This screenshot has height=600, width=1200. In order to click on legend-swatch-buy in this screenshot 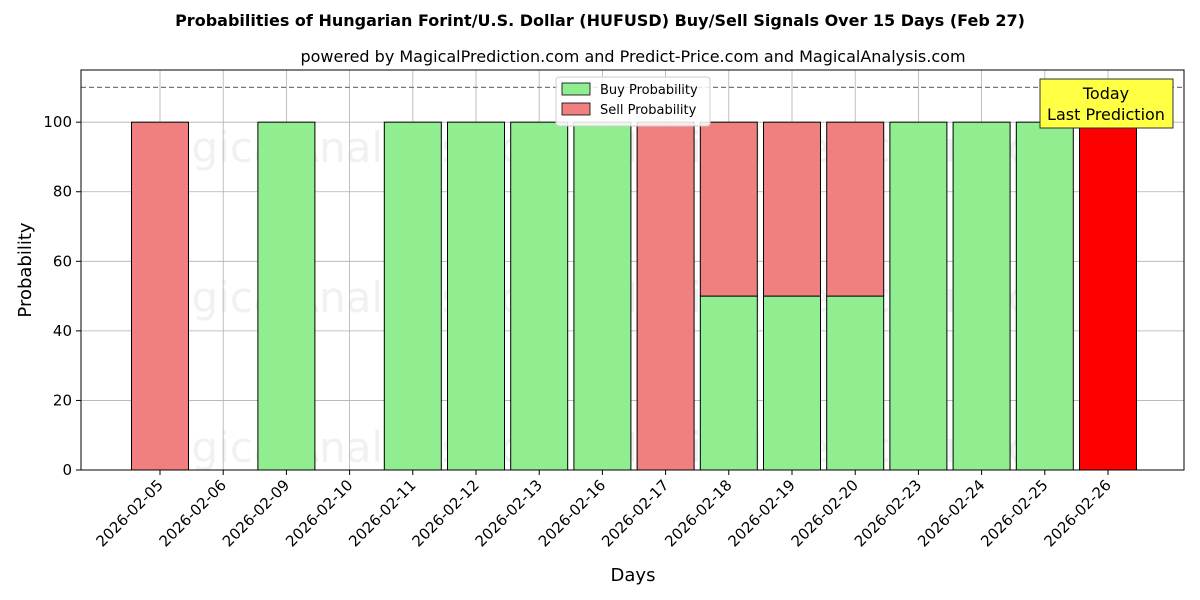, I will do `click(576, 89)`.